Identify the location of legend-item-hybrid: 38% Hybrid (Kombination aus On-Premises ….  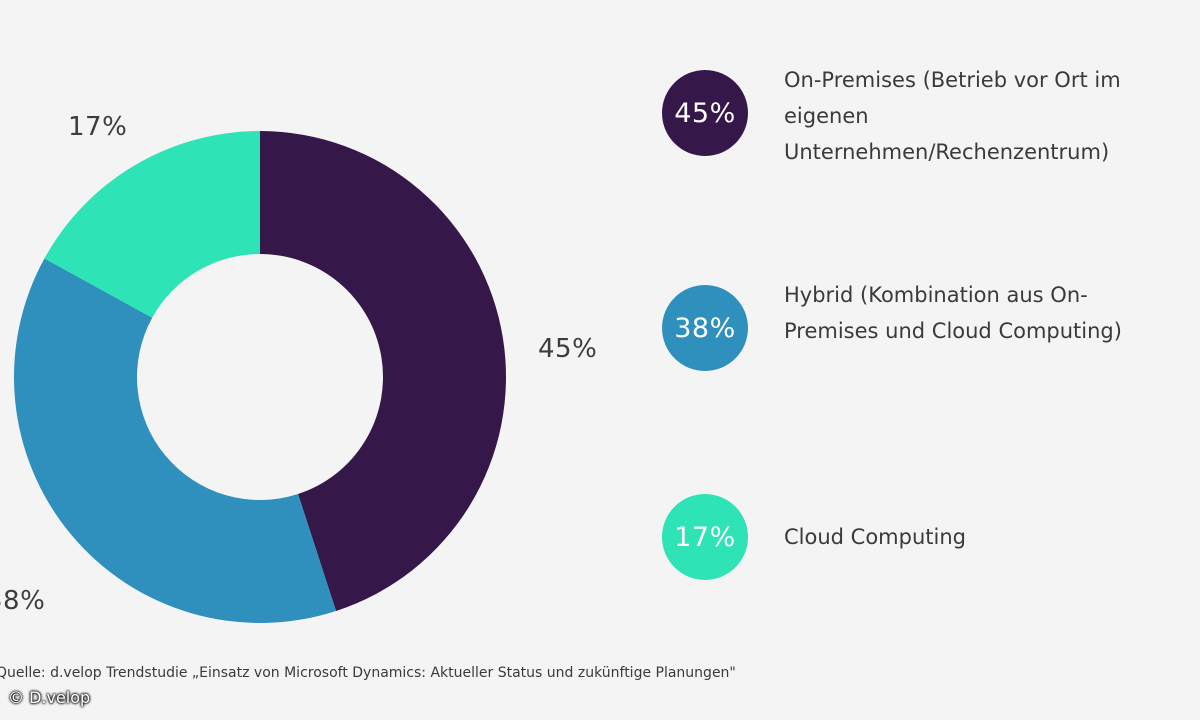
(922, 329).